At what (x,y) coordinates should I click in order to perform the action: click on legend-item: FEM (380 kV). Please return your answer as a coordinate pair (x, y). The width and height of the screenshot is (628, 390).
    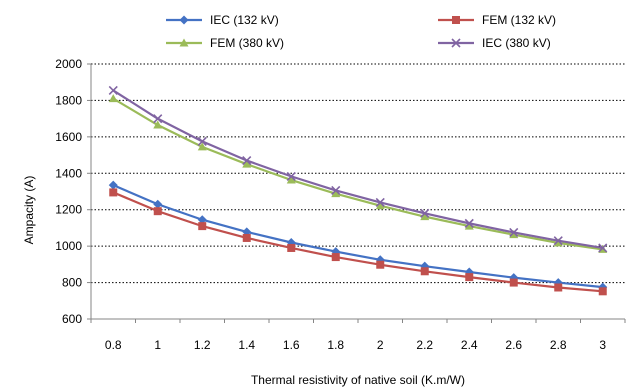
    Looking at the image, I should click on (225, 43).